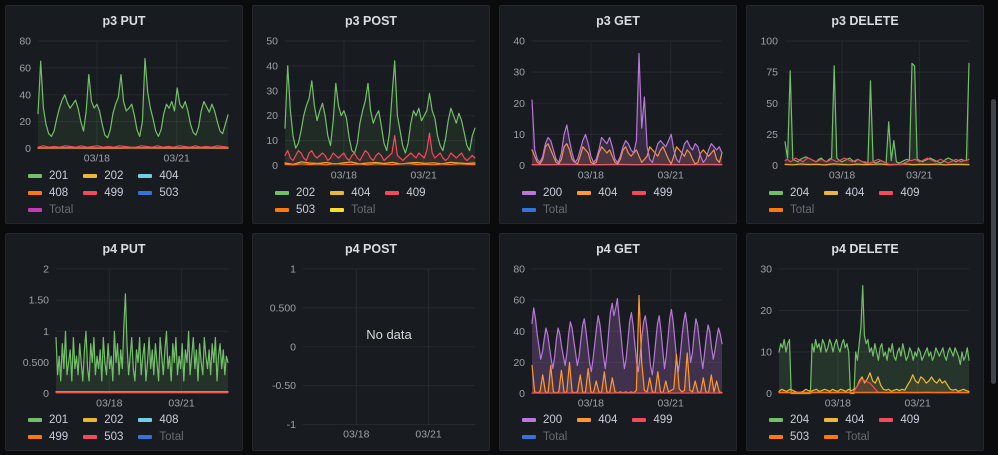  What do you see at coordinates (519, 104) in the screenshot?
I see `y-tick-label: 20` at bounding box center [519, 104].